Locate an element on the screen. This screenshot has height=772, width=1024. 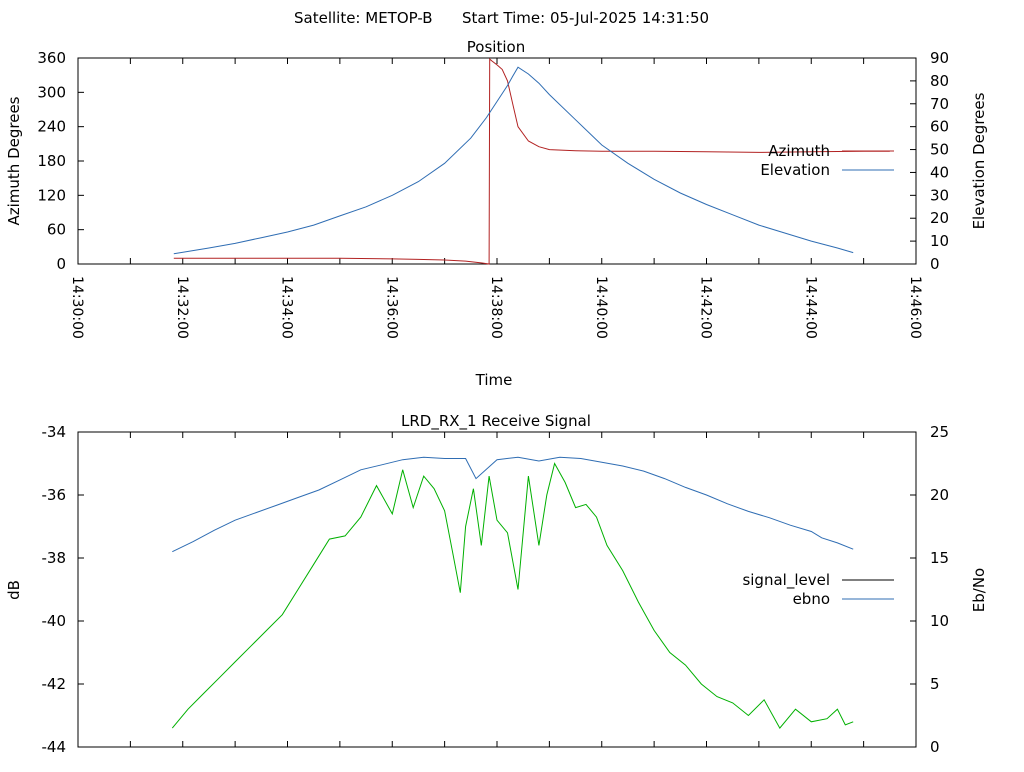
y-tick-label: -38 is located at coordinates (54, 558).